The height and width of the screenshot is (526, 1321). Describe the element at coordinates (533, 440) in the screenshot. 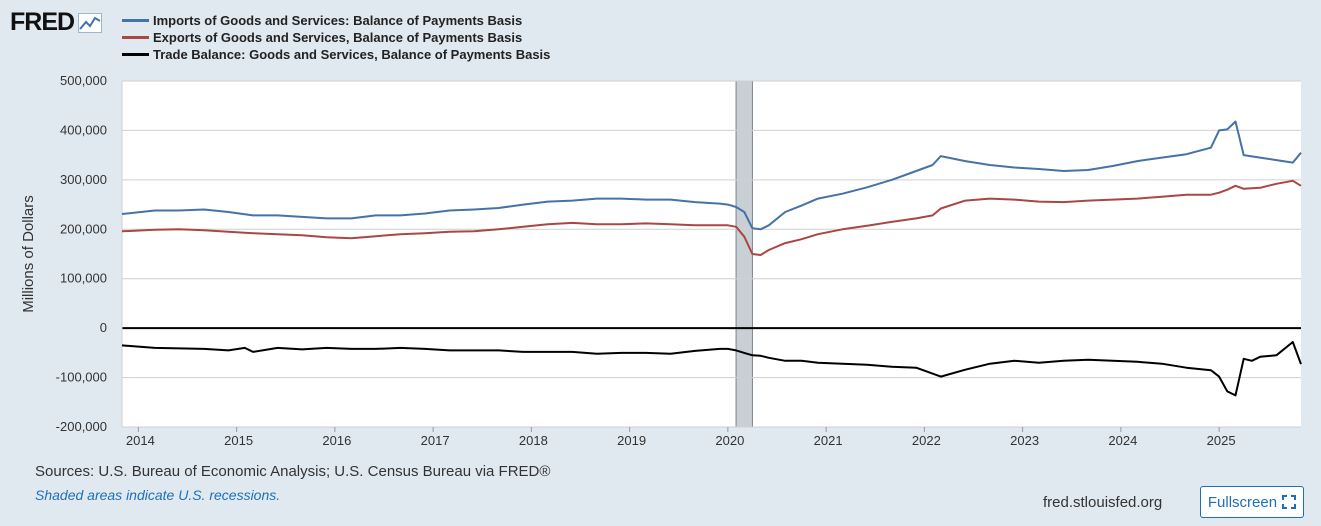

I see `x-tick-label: 2018` at that location.